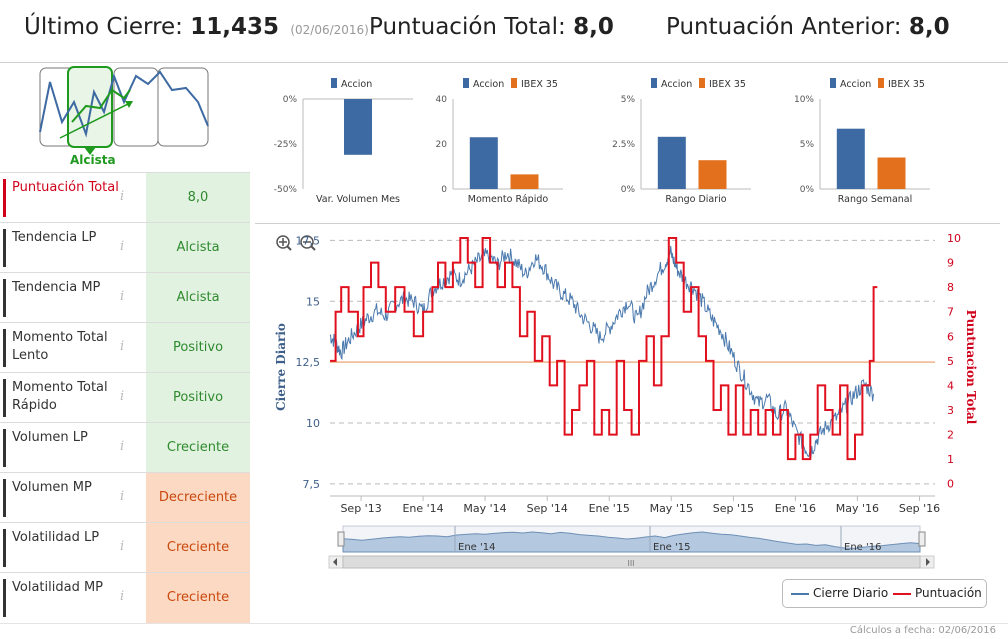  What do you see at coordinates (627, 223) in the screenshot?
I see `divider` at bounding box center [627, 223].